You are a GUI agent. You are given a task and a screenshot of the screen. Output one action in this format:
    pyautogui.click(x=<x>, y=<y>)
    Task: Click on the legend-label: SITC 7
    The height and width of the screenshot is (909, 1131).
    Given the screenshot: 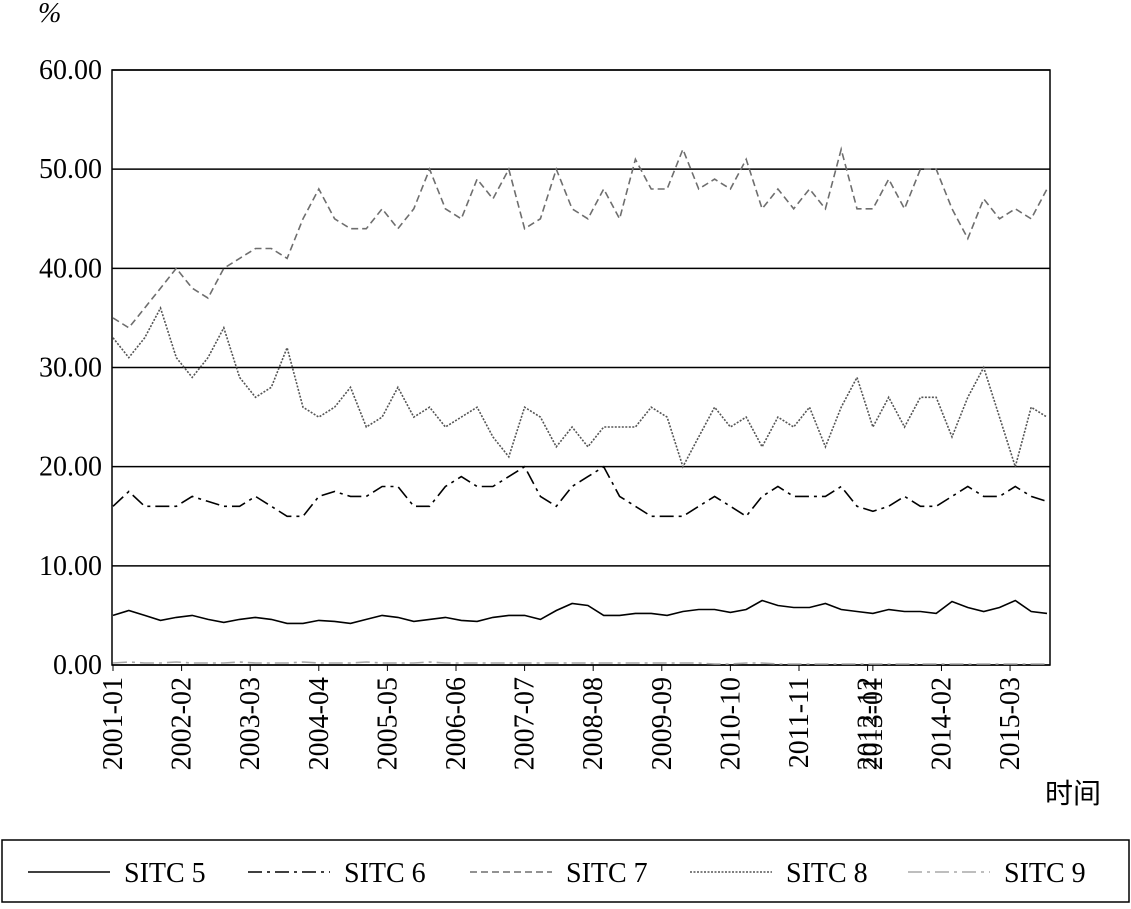 What is the action you would take?
    pyautogui.click(x=607, y=873)
    